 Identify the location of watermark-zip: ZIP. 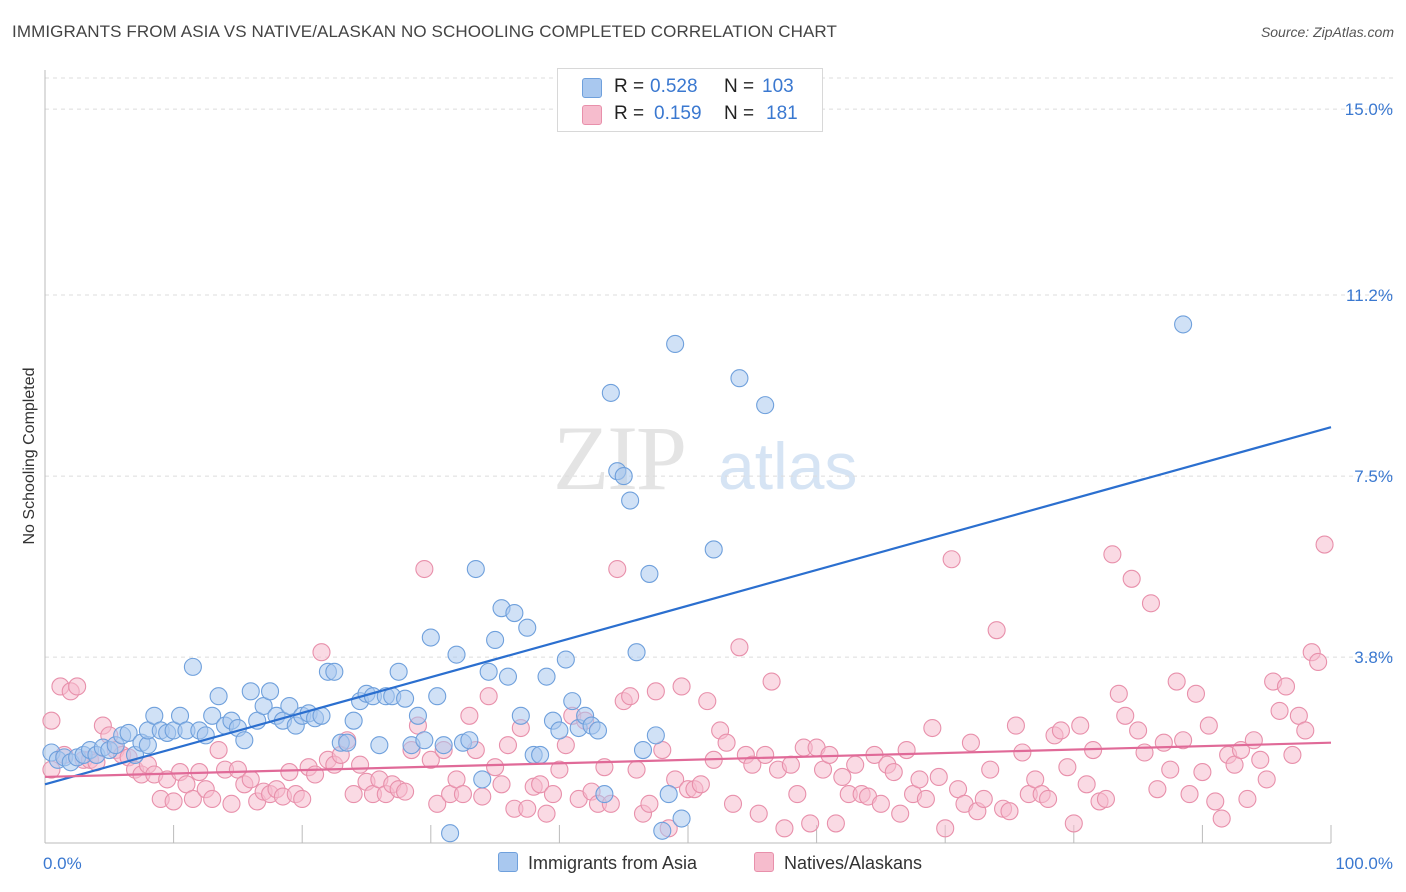
(620, 458).